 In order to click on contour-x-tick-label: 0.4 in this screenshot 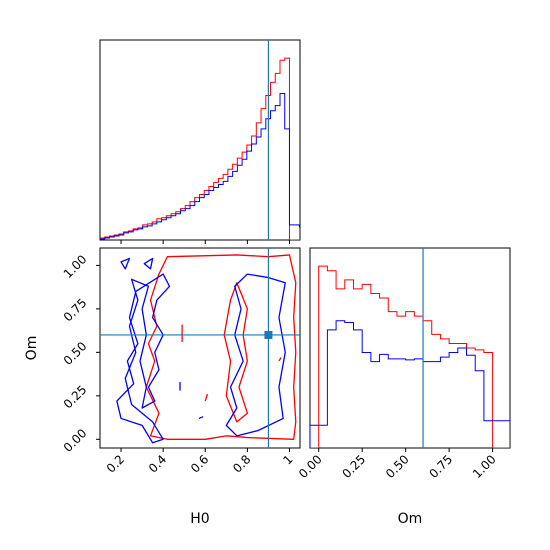, I will do `click(157, 463)`.